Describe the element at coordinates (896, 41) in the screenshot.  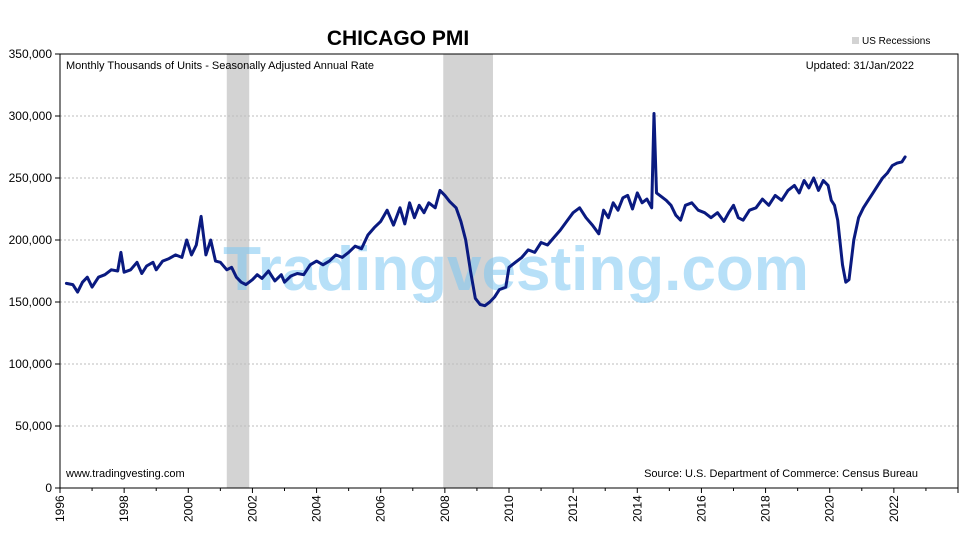
I see `legend-label-us-recessions: US Recessions` at that location.